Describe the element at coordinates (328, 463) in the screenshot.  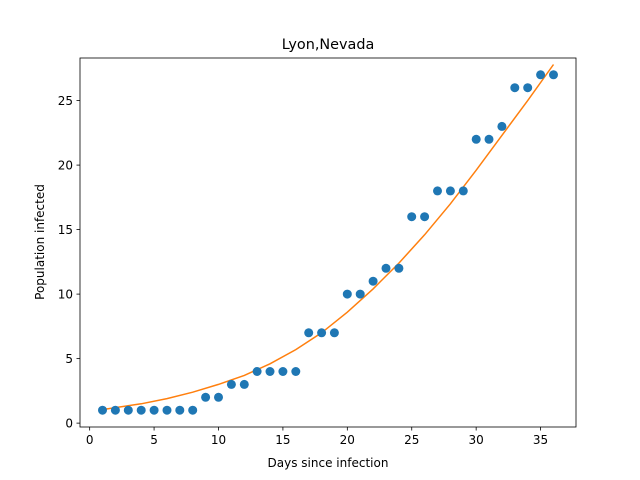
I see `x-axis-label: Days since infection` at that location.